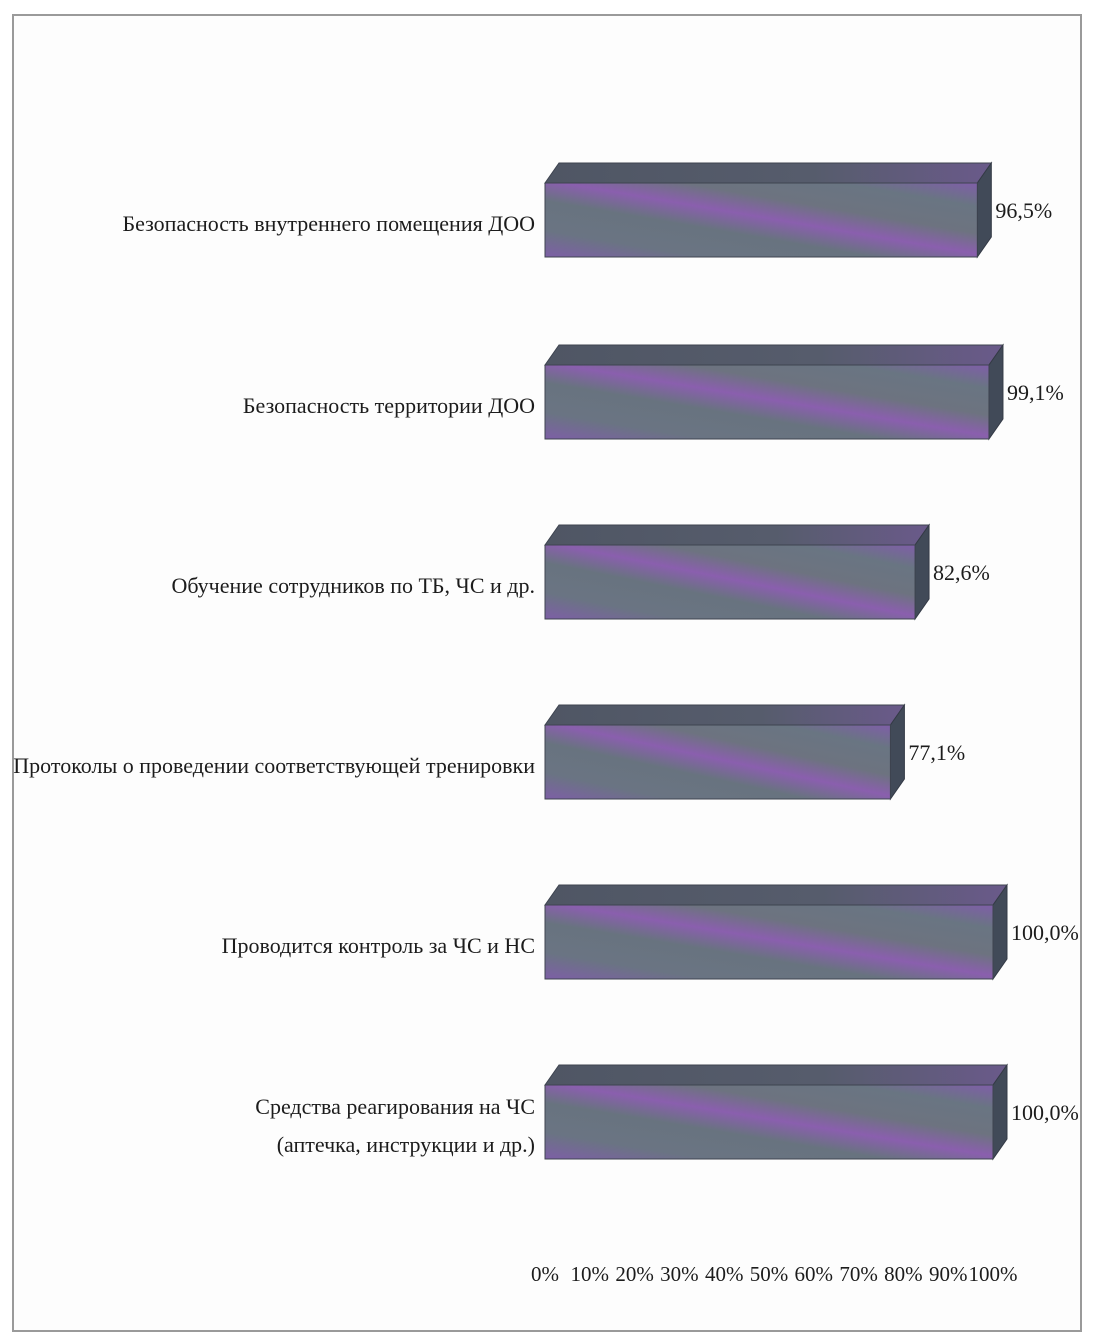 The height and width of the screenshot is (1341, 1094). I want to click on data-label: 99,1%, so click(1035, 392).